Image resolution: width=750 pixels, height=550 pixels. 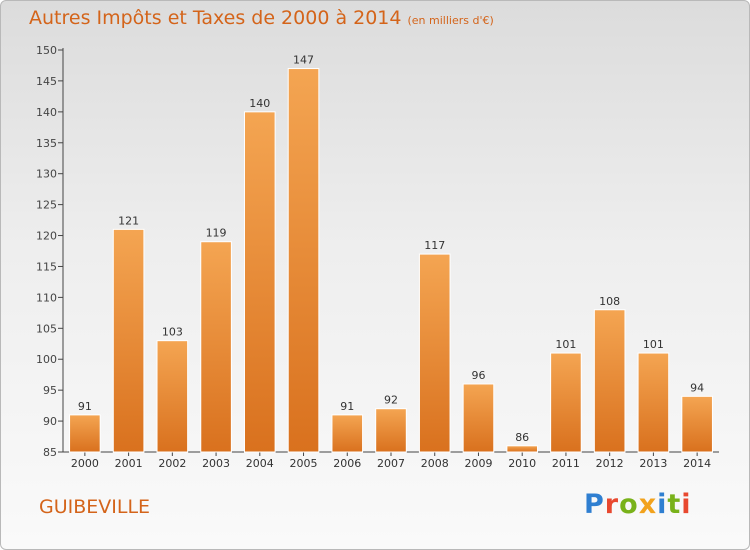 I want to click on x-tick-label: 2011, so click(x=566, y=463).